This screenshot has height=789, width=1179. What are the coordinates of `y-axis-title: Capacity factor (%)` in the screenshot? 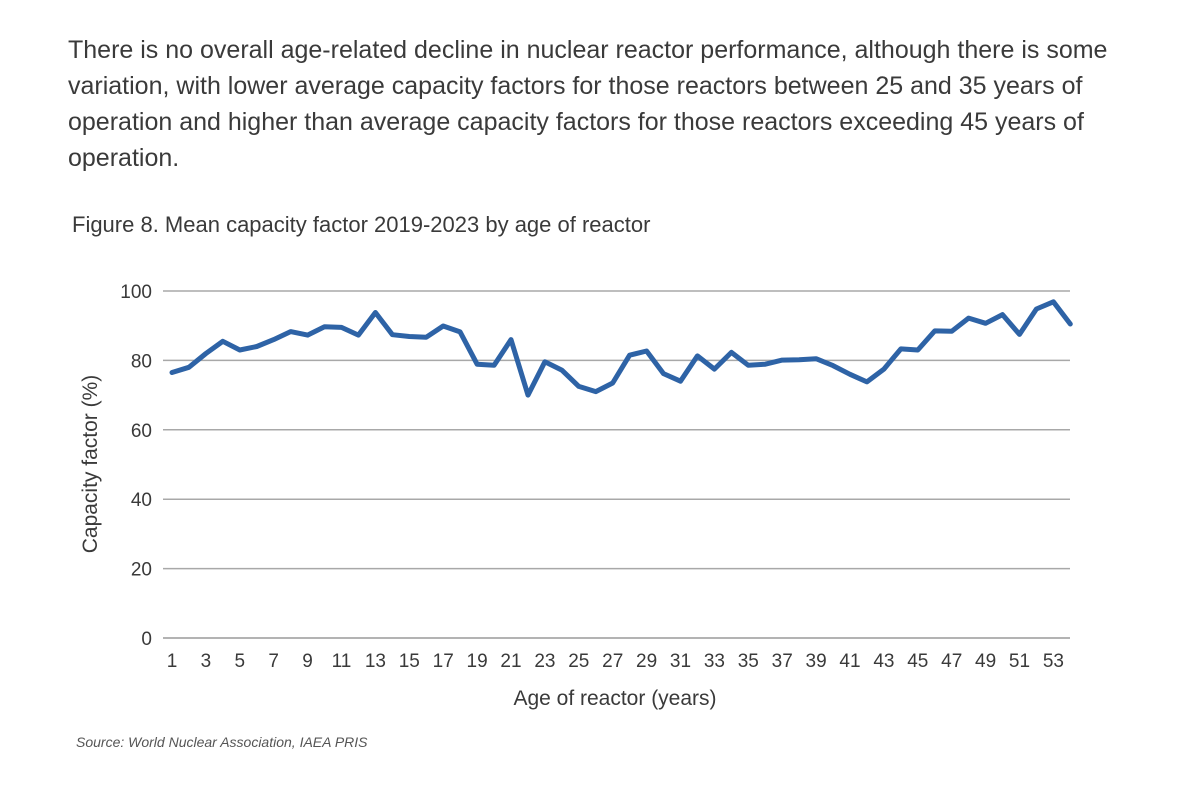 It's located at (90, 464).